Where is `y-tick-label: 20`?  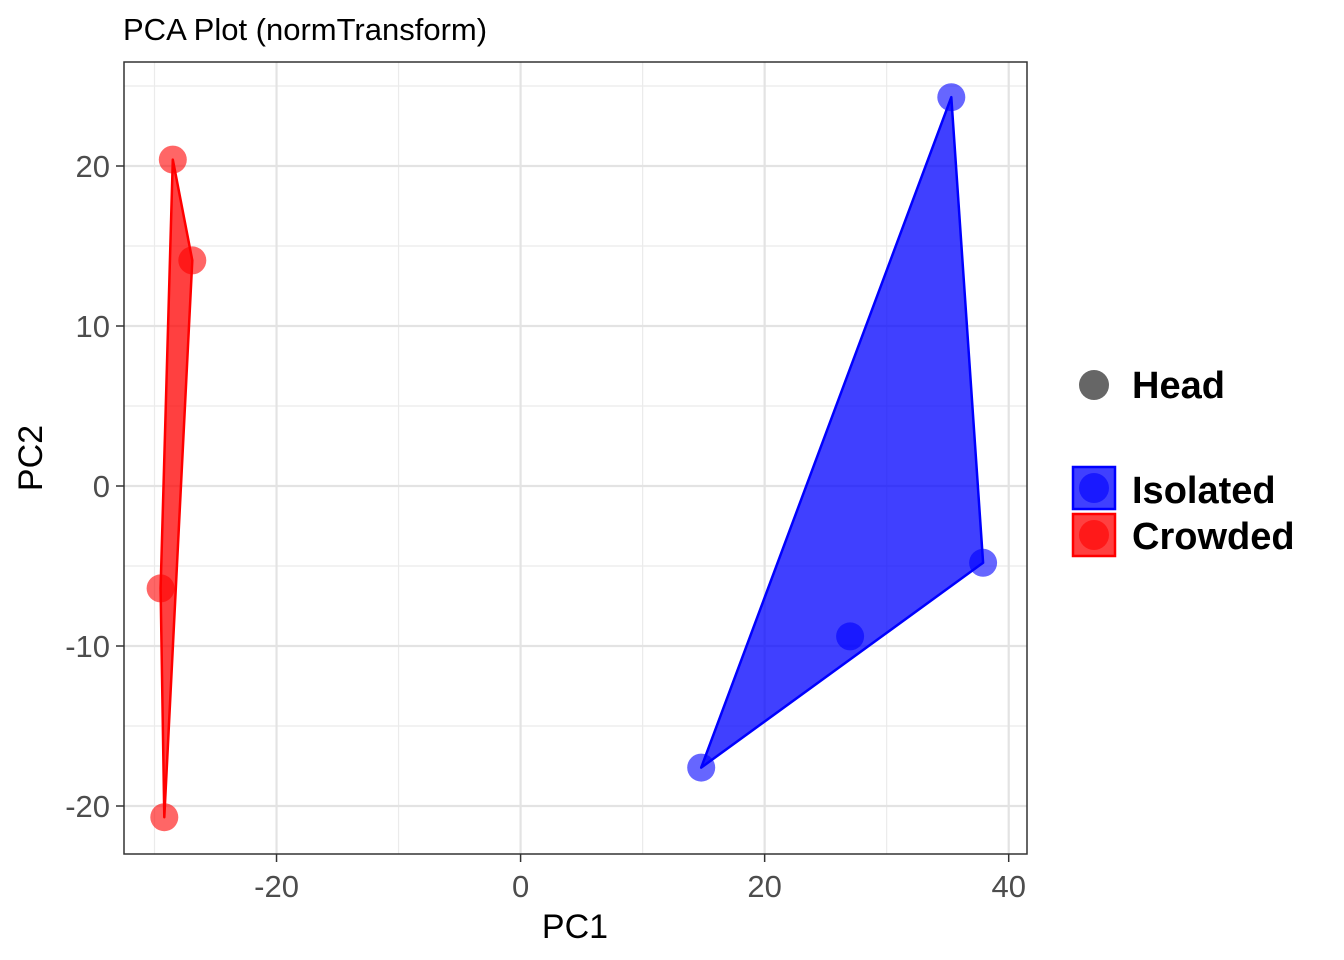 y-tick-label: 20 is located at coordinates (93, 166).